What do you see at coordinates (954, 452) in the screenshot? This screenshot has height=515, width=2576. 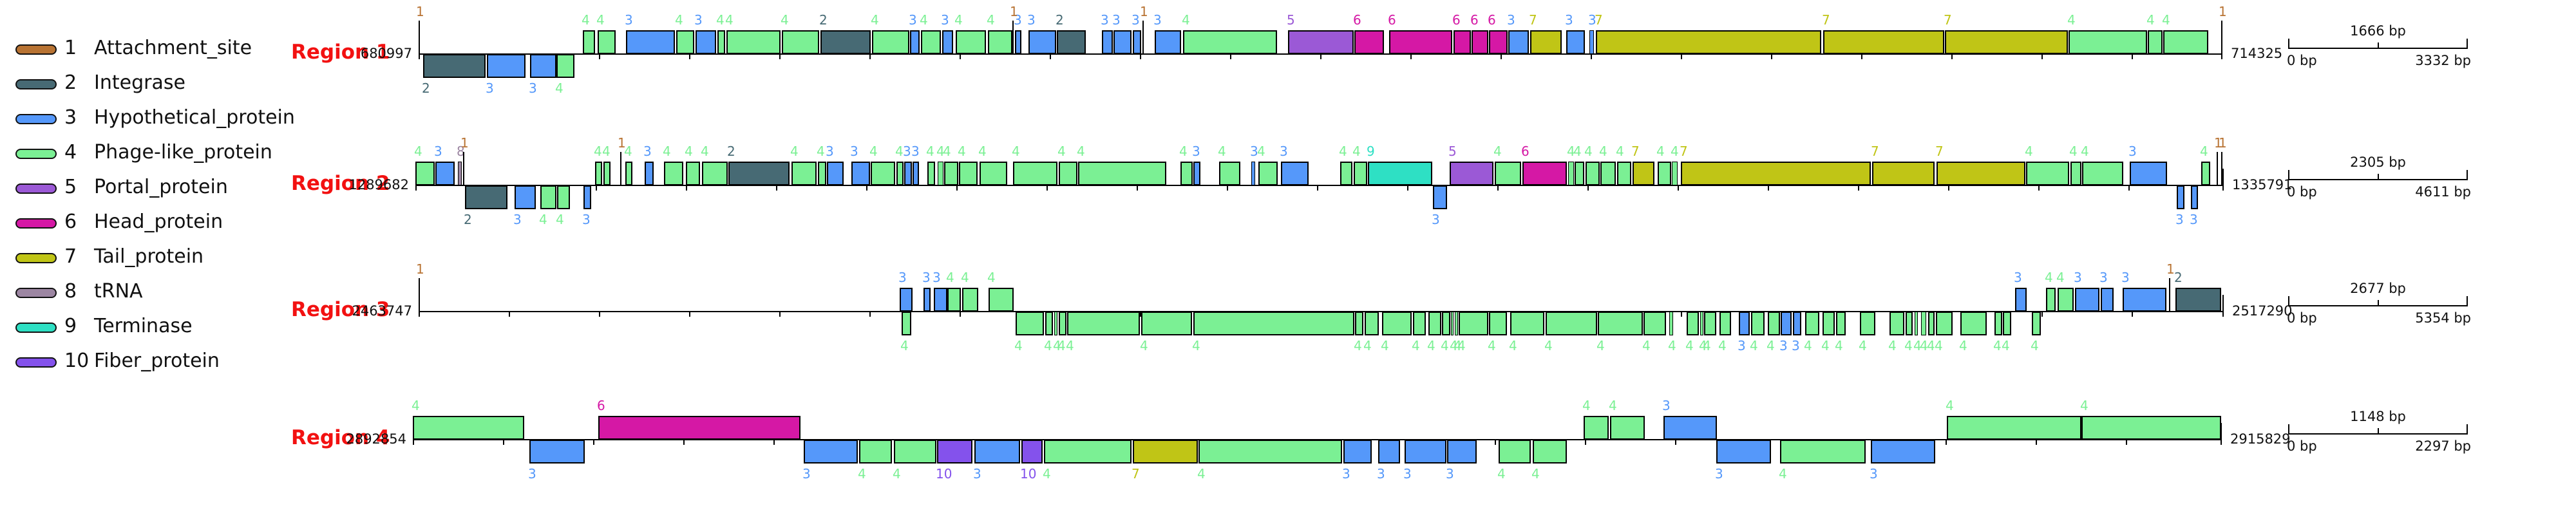 I see `gene-box-fiber_protein` at bounding box center [954, 452].